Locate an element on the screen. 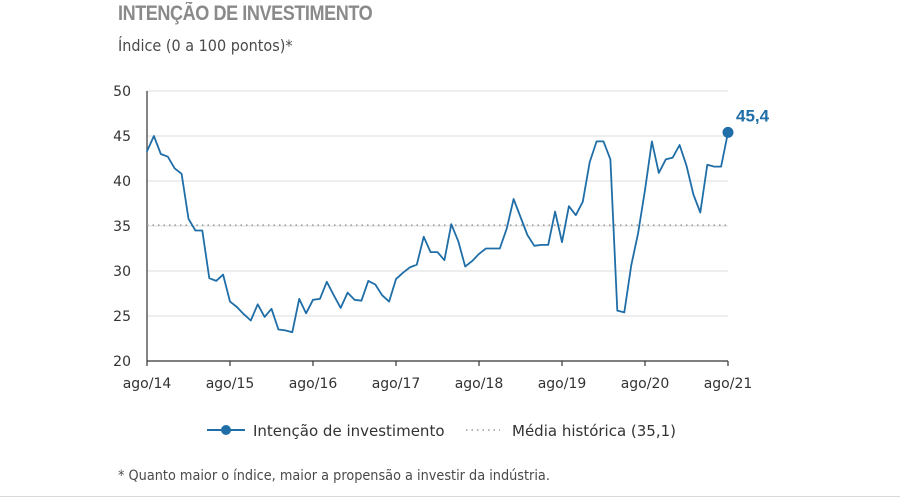  x-tick-label: ago/19 is located at coordinates (562, 384).